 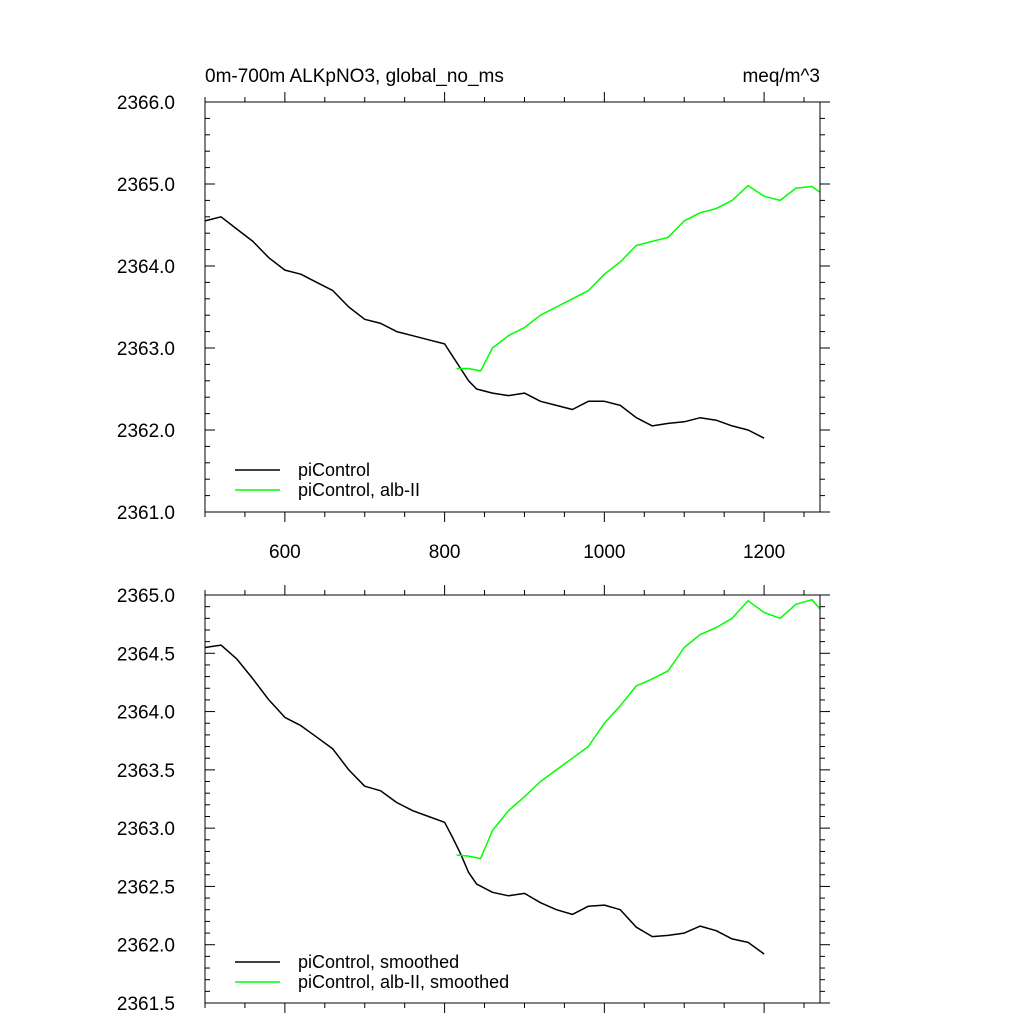 What do you see at coordinates (378, 962) in the screenshot?
I see `legend-label-picontrol-smoothed: piControl, smoothed` at bounding box center [378, 962].